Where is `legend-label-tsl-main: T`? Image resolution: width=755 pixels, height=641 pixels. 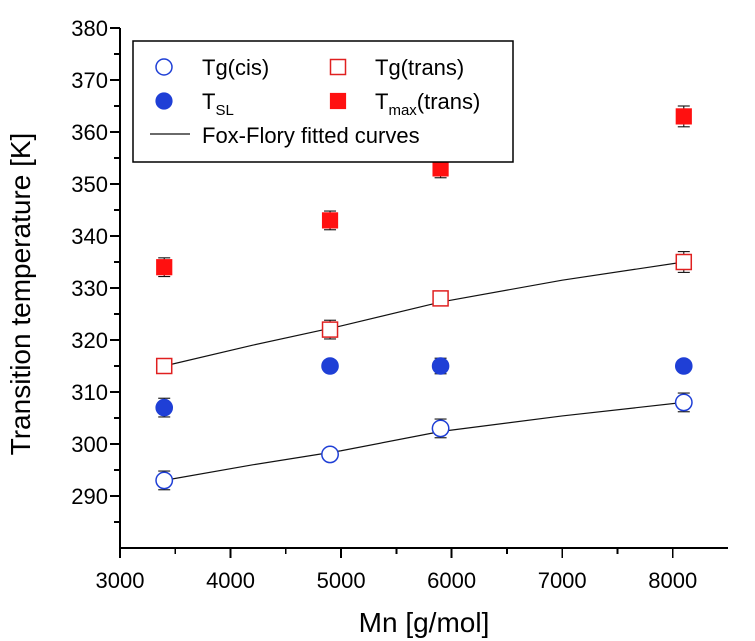
legend-label-tsl-main: T is located at coordinates (208, 101).